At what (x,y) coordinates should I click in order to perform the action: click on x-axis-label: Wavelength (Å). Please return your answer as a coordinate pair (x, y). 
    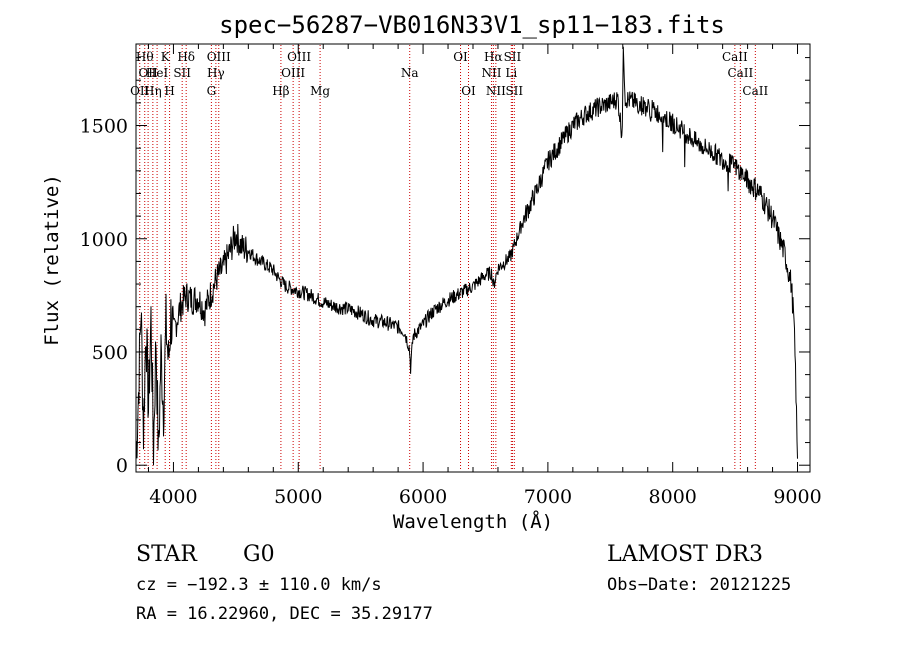
    Looking at the image, I should click on (473, 521).